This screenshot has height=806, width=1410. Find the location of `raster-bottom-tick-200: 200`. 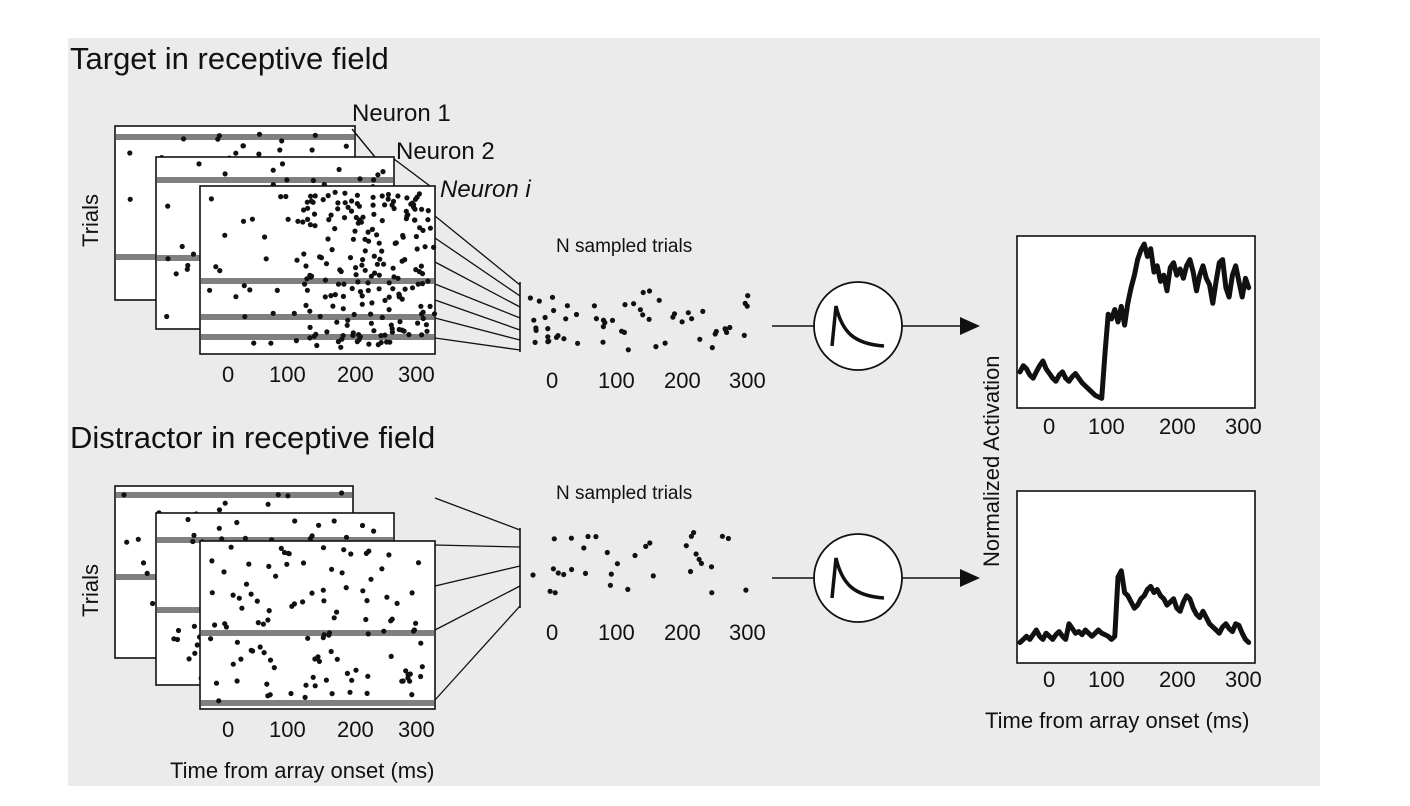

raster-bottom-tick-200: 200 is located at coordinates (355, 729).